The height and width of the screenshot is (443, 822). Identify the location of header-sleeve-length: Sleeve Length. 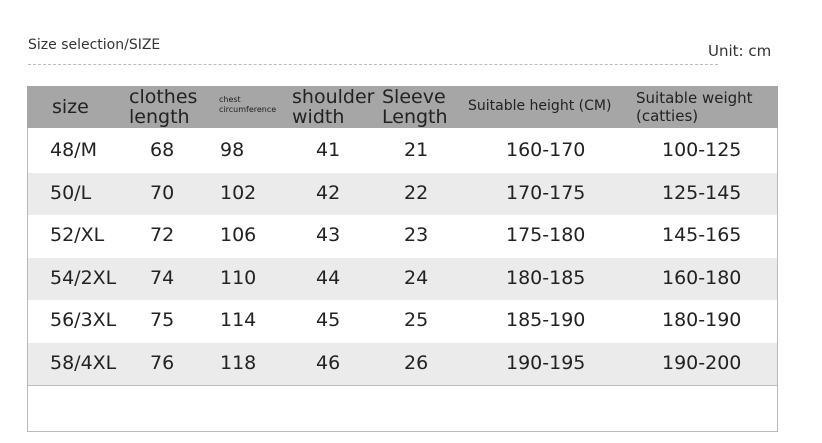
(415, 107).